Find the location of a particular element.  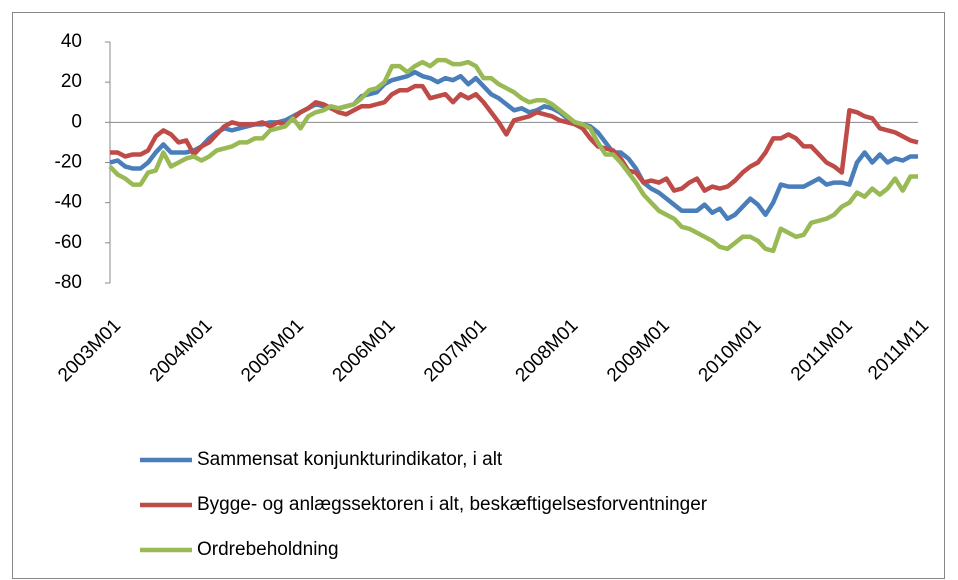

y-tick-label: -40 is located at coordinates (68, 202).